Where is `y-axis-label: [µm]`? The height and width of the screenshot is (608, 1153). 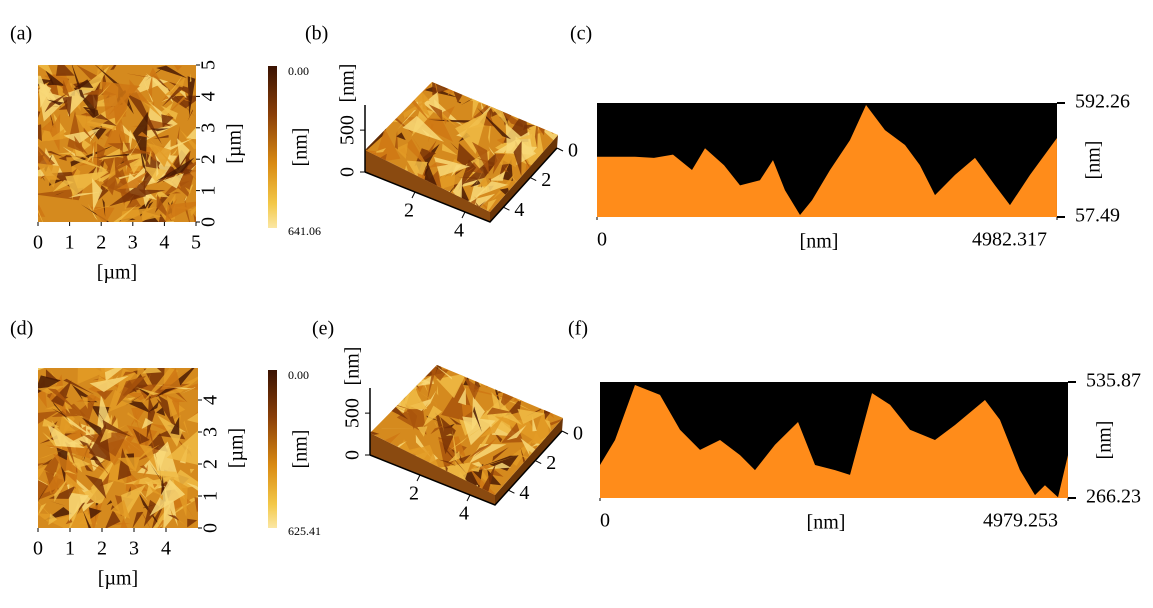
y-axis-label: [µm] is located at coordinates (235, 143).